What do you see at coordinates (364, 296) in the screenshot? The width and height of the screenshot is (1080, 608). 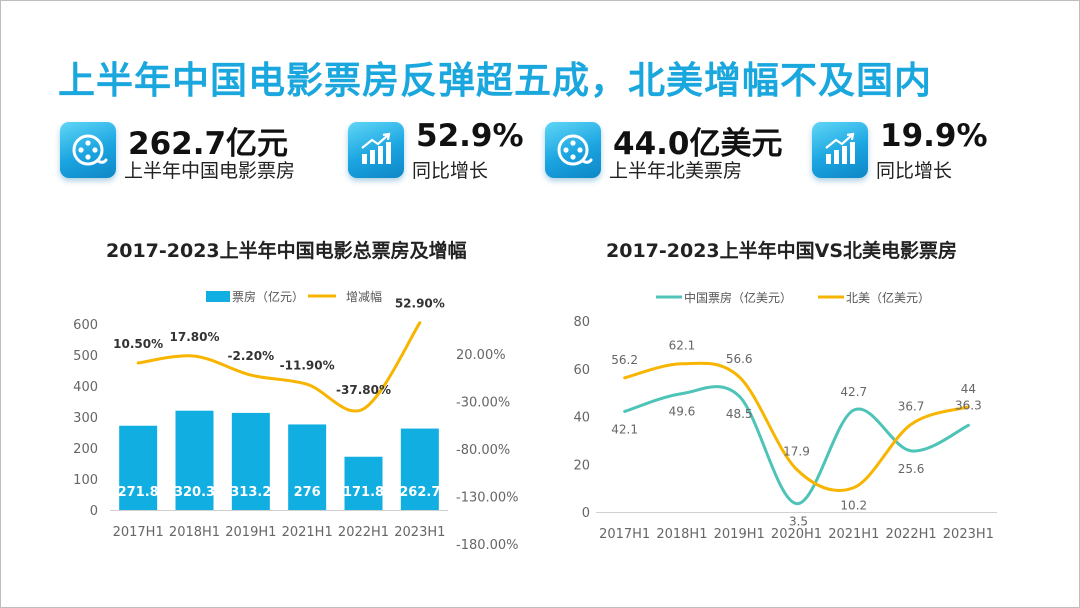 I see `legend-label: 增减幅` at bounding box center [364, 296].